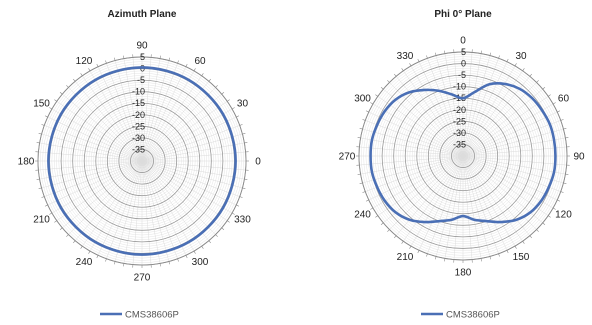 The image size is (592, 325). What do you see at coordinates (347, 157) in the screenshot?
I see `angle-label: 270` at bounding box center [347, 157].